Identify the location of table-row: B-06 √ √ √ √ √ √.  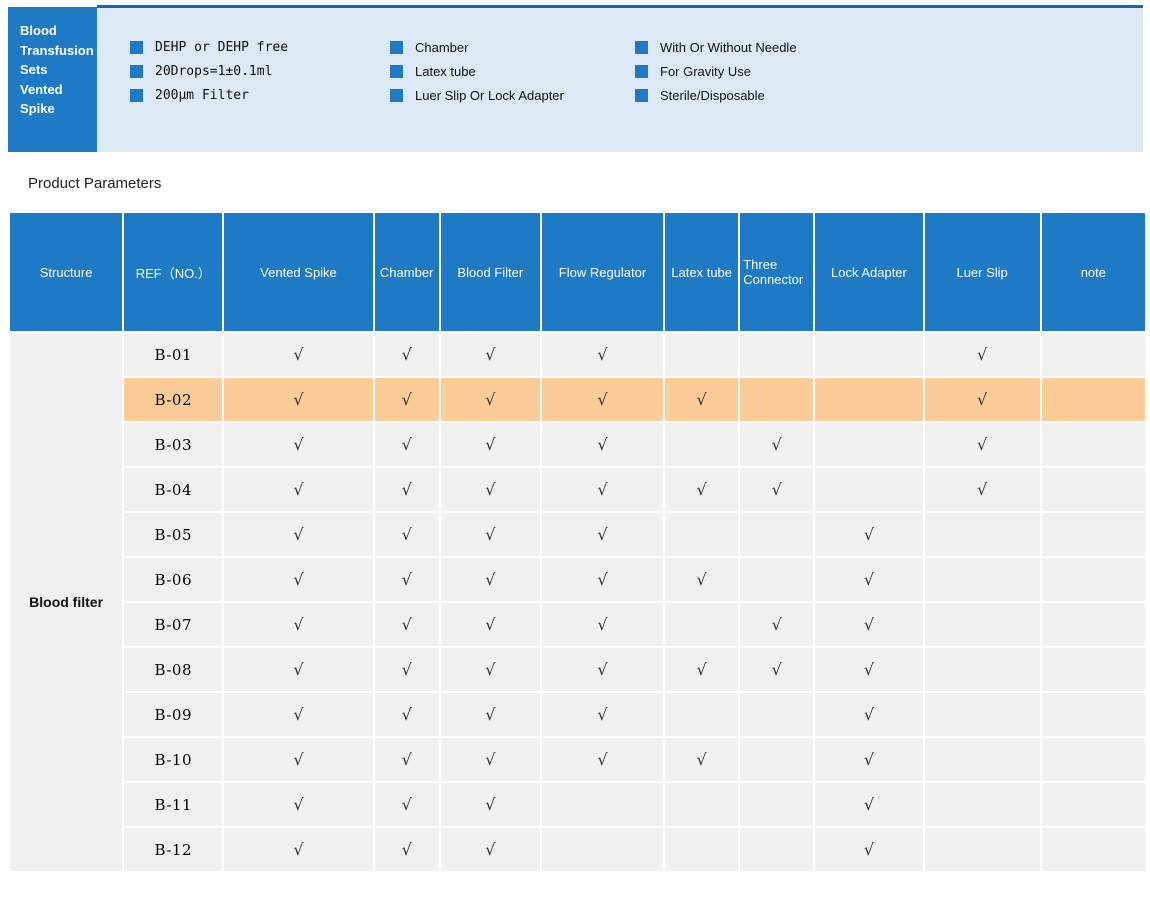
(578, 579).